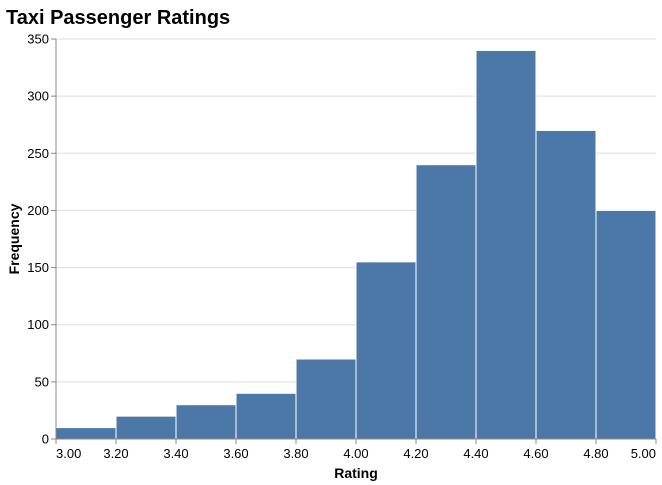 The height and width of the screenshot is (485, 662). Describe the element at coordinates (356, 473) in the screenshot. I see `x-axis-title: Rating` at that location.